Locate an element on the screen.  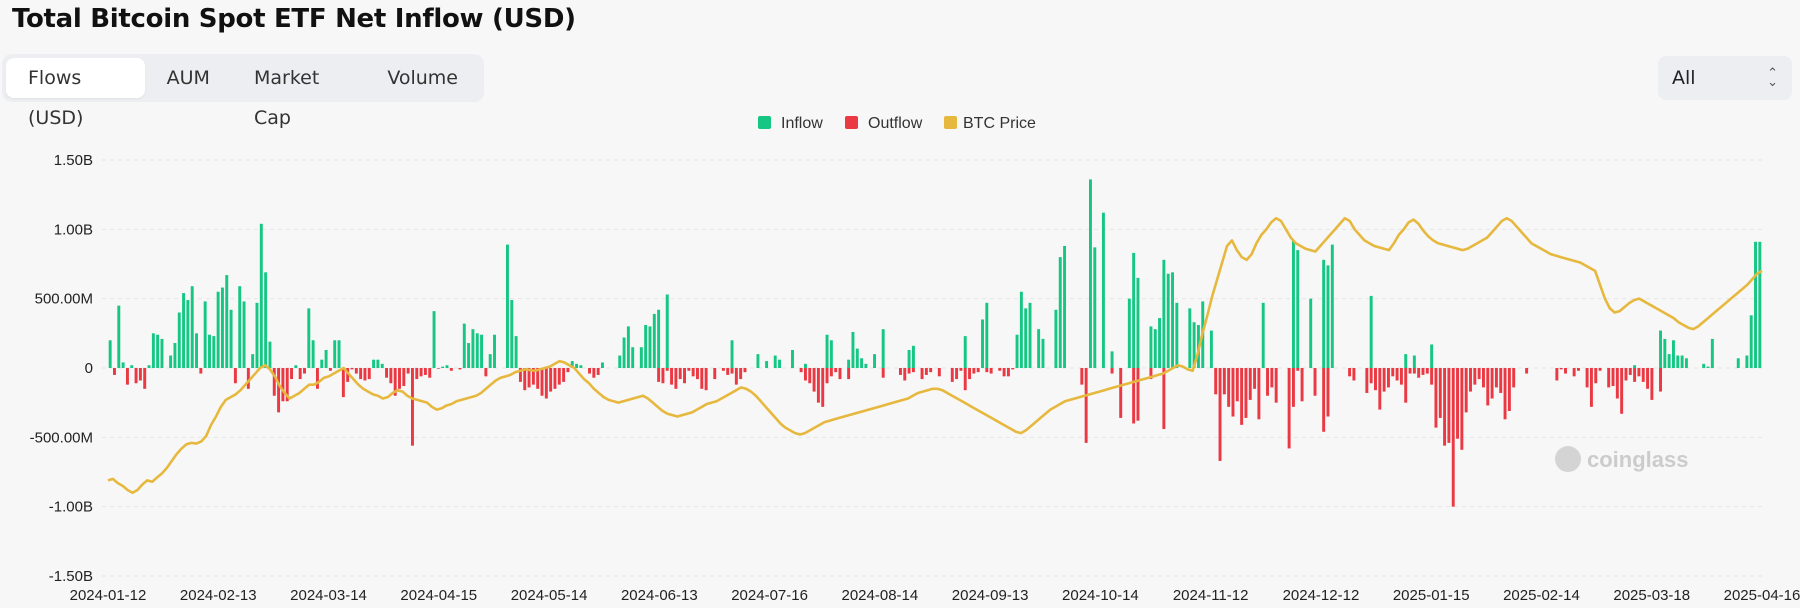
tab-market-cap: Market Cap is located at coordinates (286, 98).